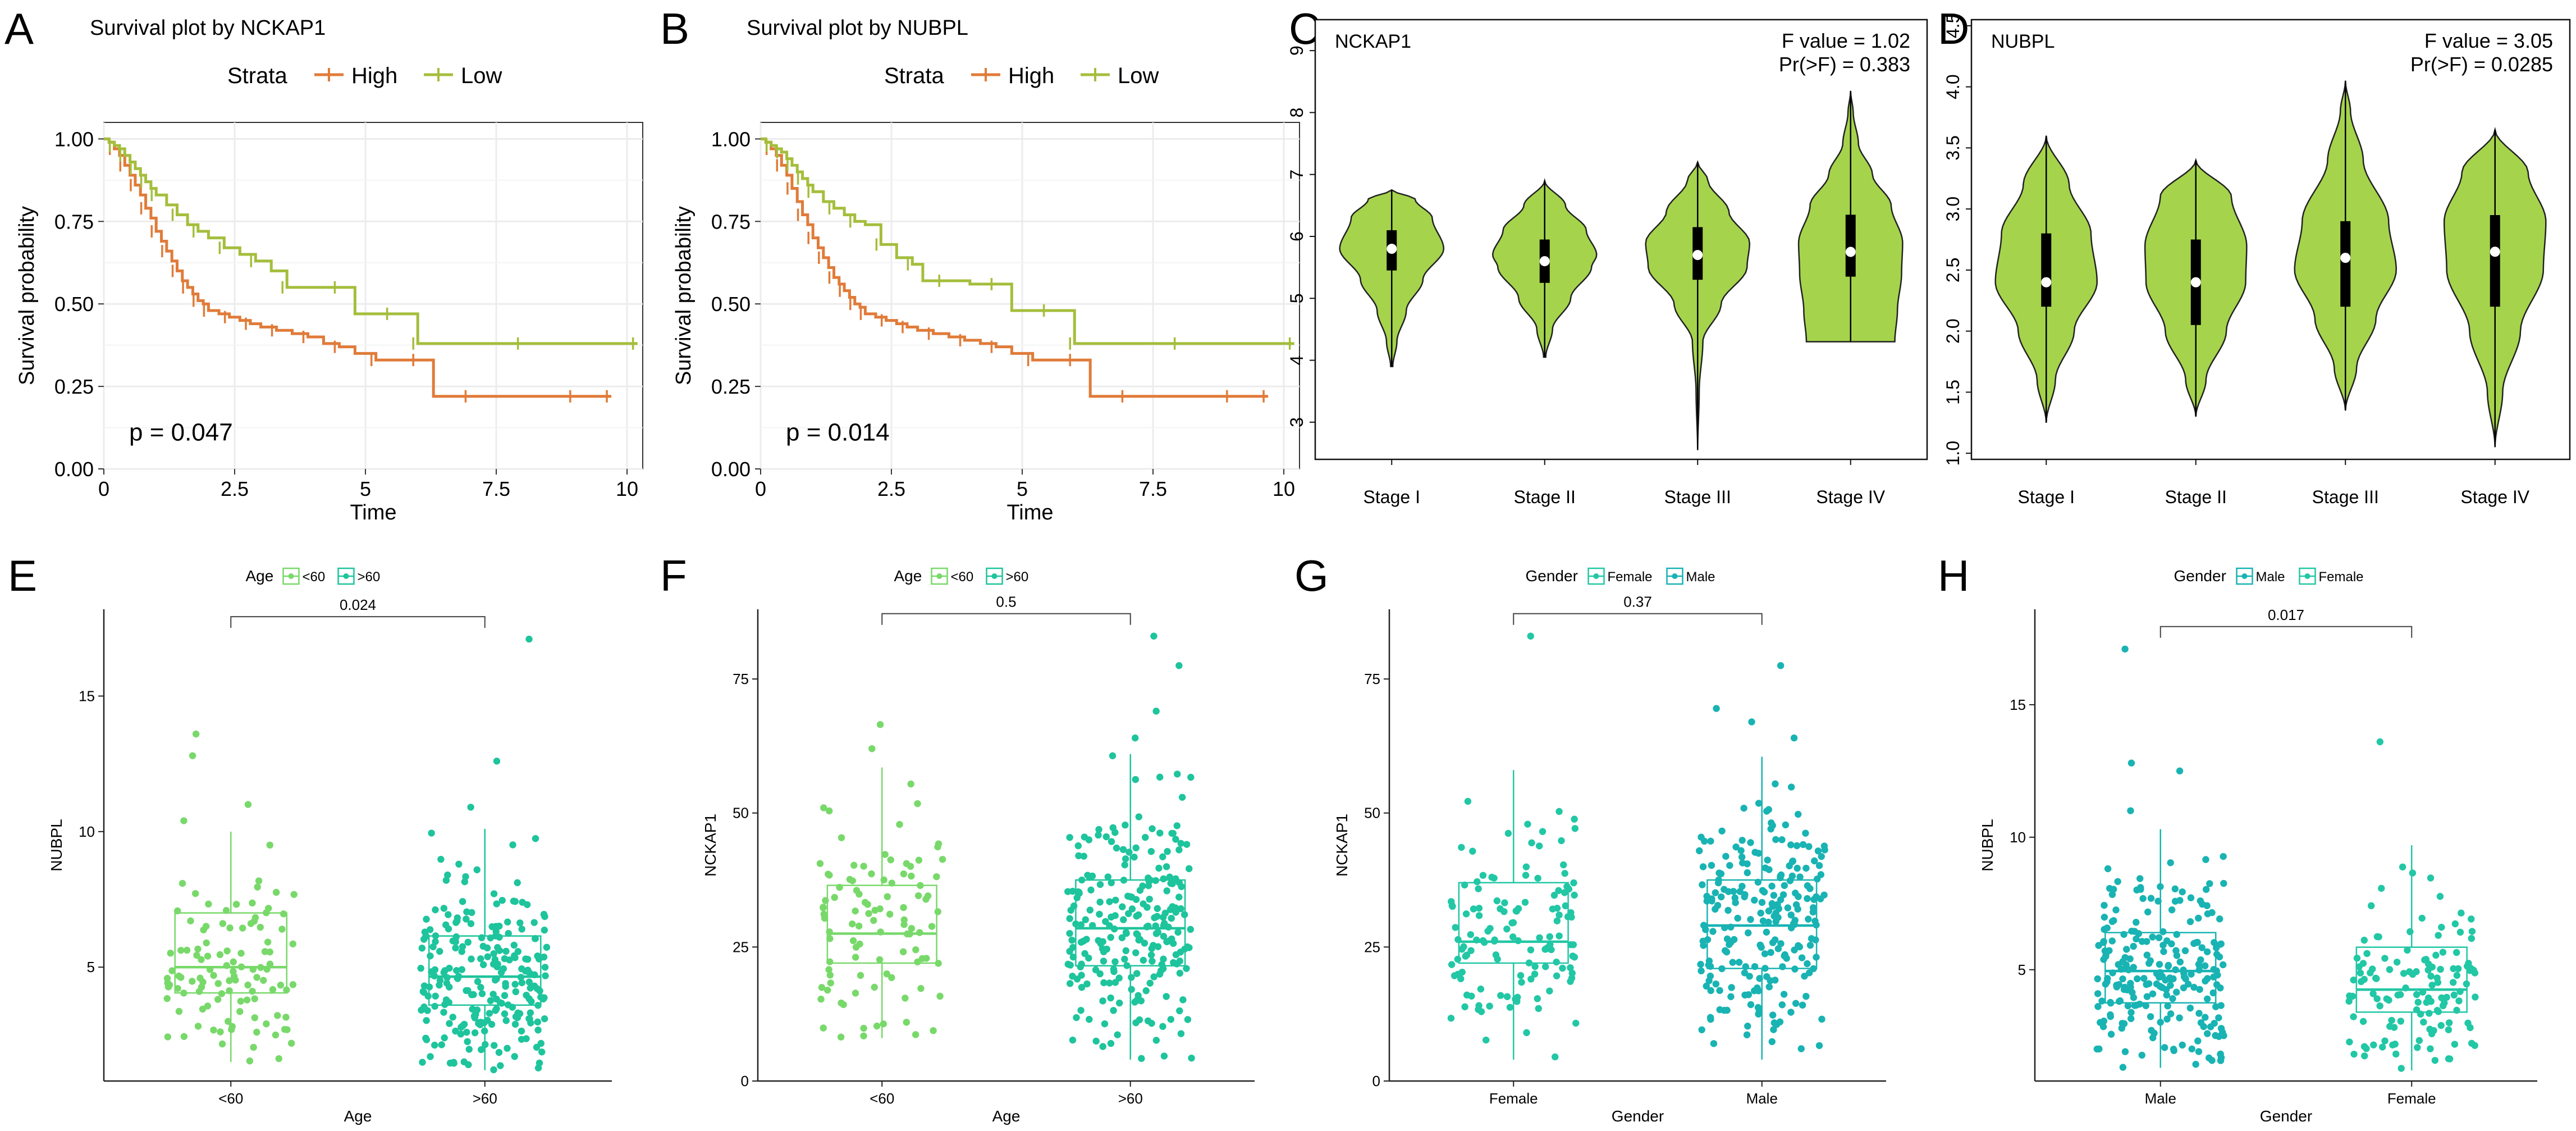 The height and width of the screenshot is (1131, 2576). Describe the element at coordinates (741, 947) in the screenshot. I see `y-tick-label: 25` at that location.